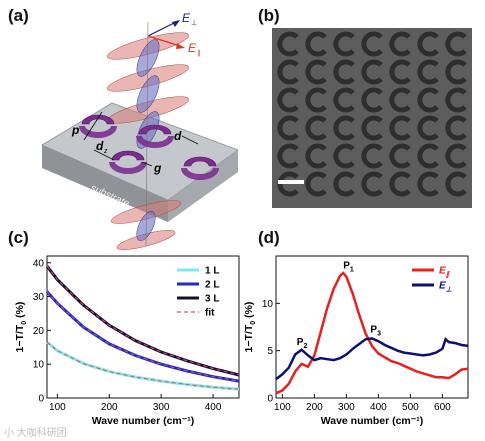  Describe the element at coordinates (302, 343) in the screenshot. I see `peak-annotation: P2` at that location.